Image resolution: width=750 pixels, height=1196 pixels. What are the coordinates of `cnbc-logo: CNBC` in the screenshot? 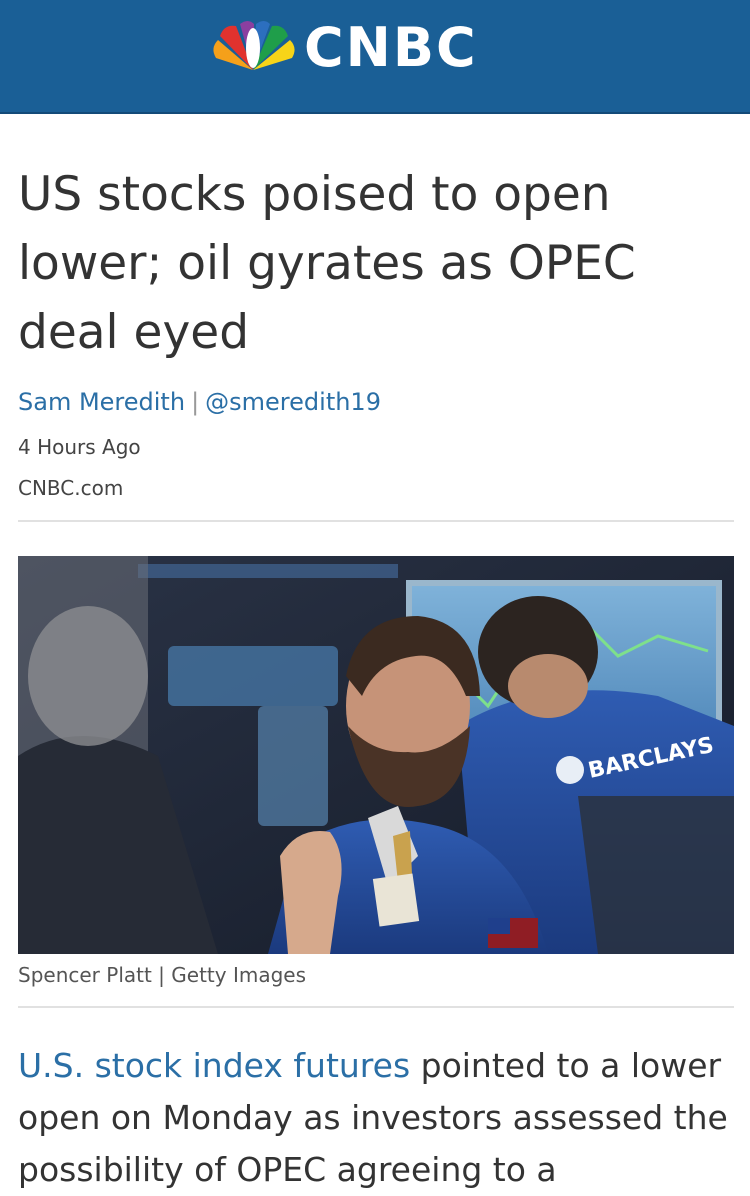 It's located at (343, 48).